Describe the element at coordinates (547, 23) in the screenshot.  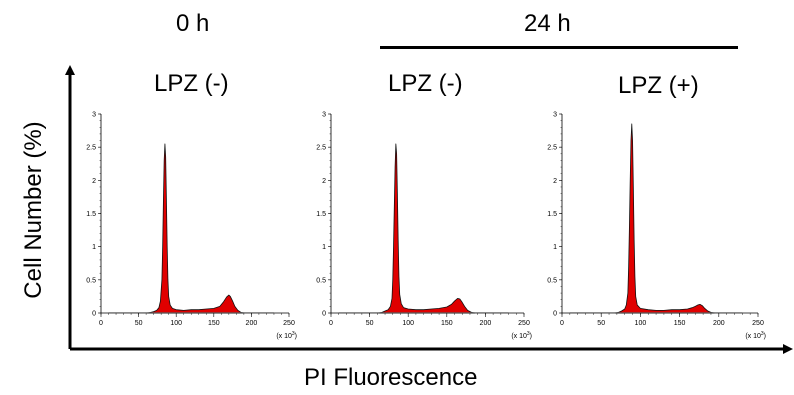
I see `time-label-24h: 24 h` at that location.